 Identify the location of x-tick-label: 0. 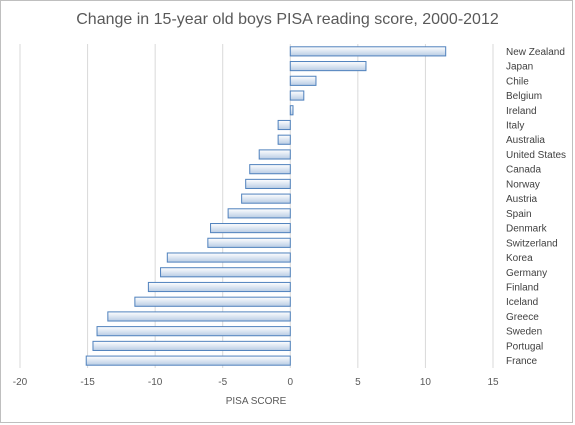
(291, 382).